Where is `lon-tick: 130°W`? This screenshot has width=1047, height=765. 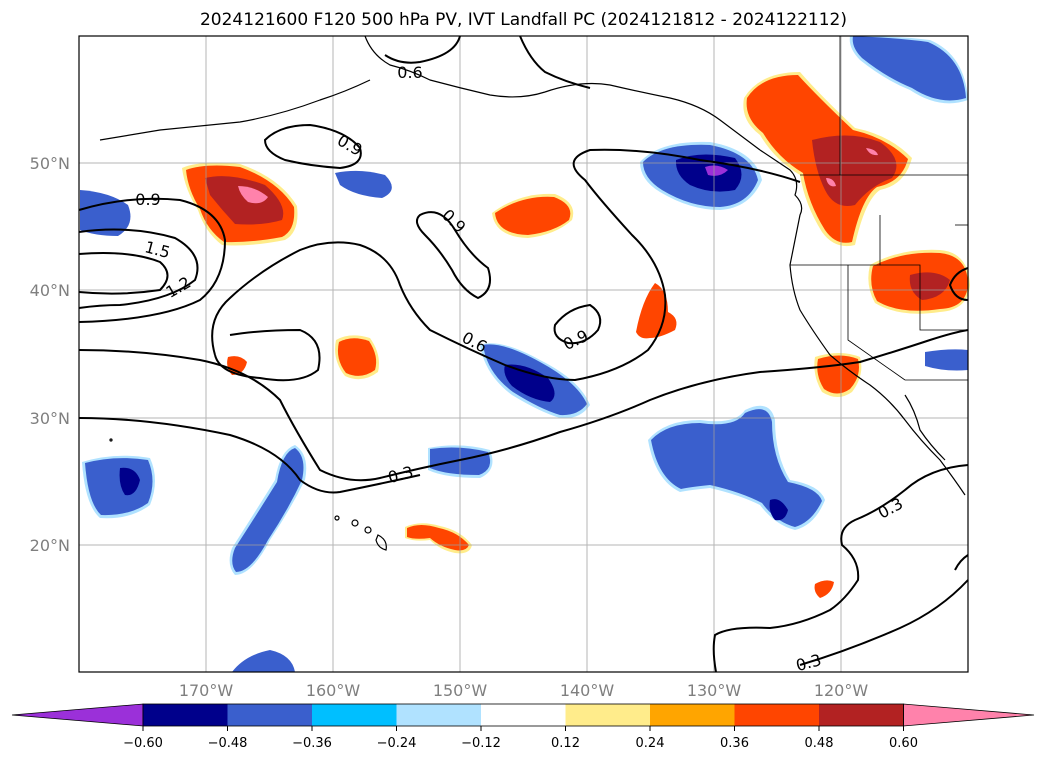 lon-tick: 130°W is located at coordinates (714, 690).